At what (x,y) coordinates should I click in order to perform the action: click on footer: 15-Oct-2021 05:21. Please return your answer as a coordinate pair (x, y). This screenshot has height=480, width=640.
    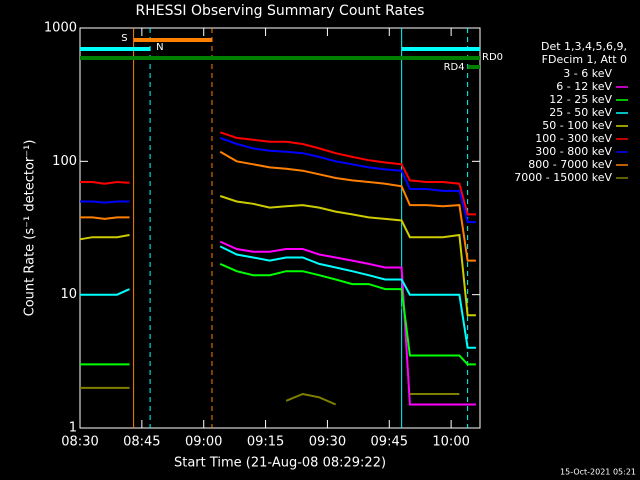
    Looking at the image, I should click on (598, 472).